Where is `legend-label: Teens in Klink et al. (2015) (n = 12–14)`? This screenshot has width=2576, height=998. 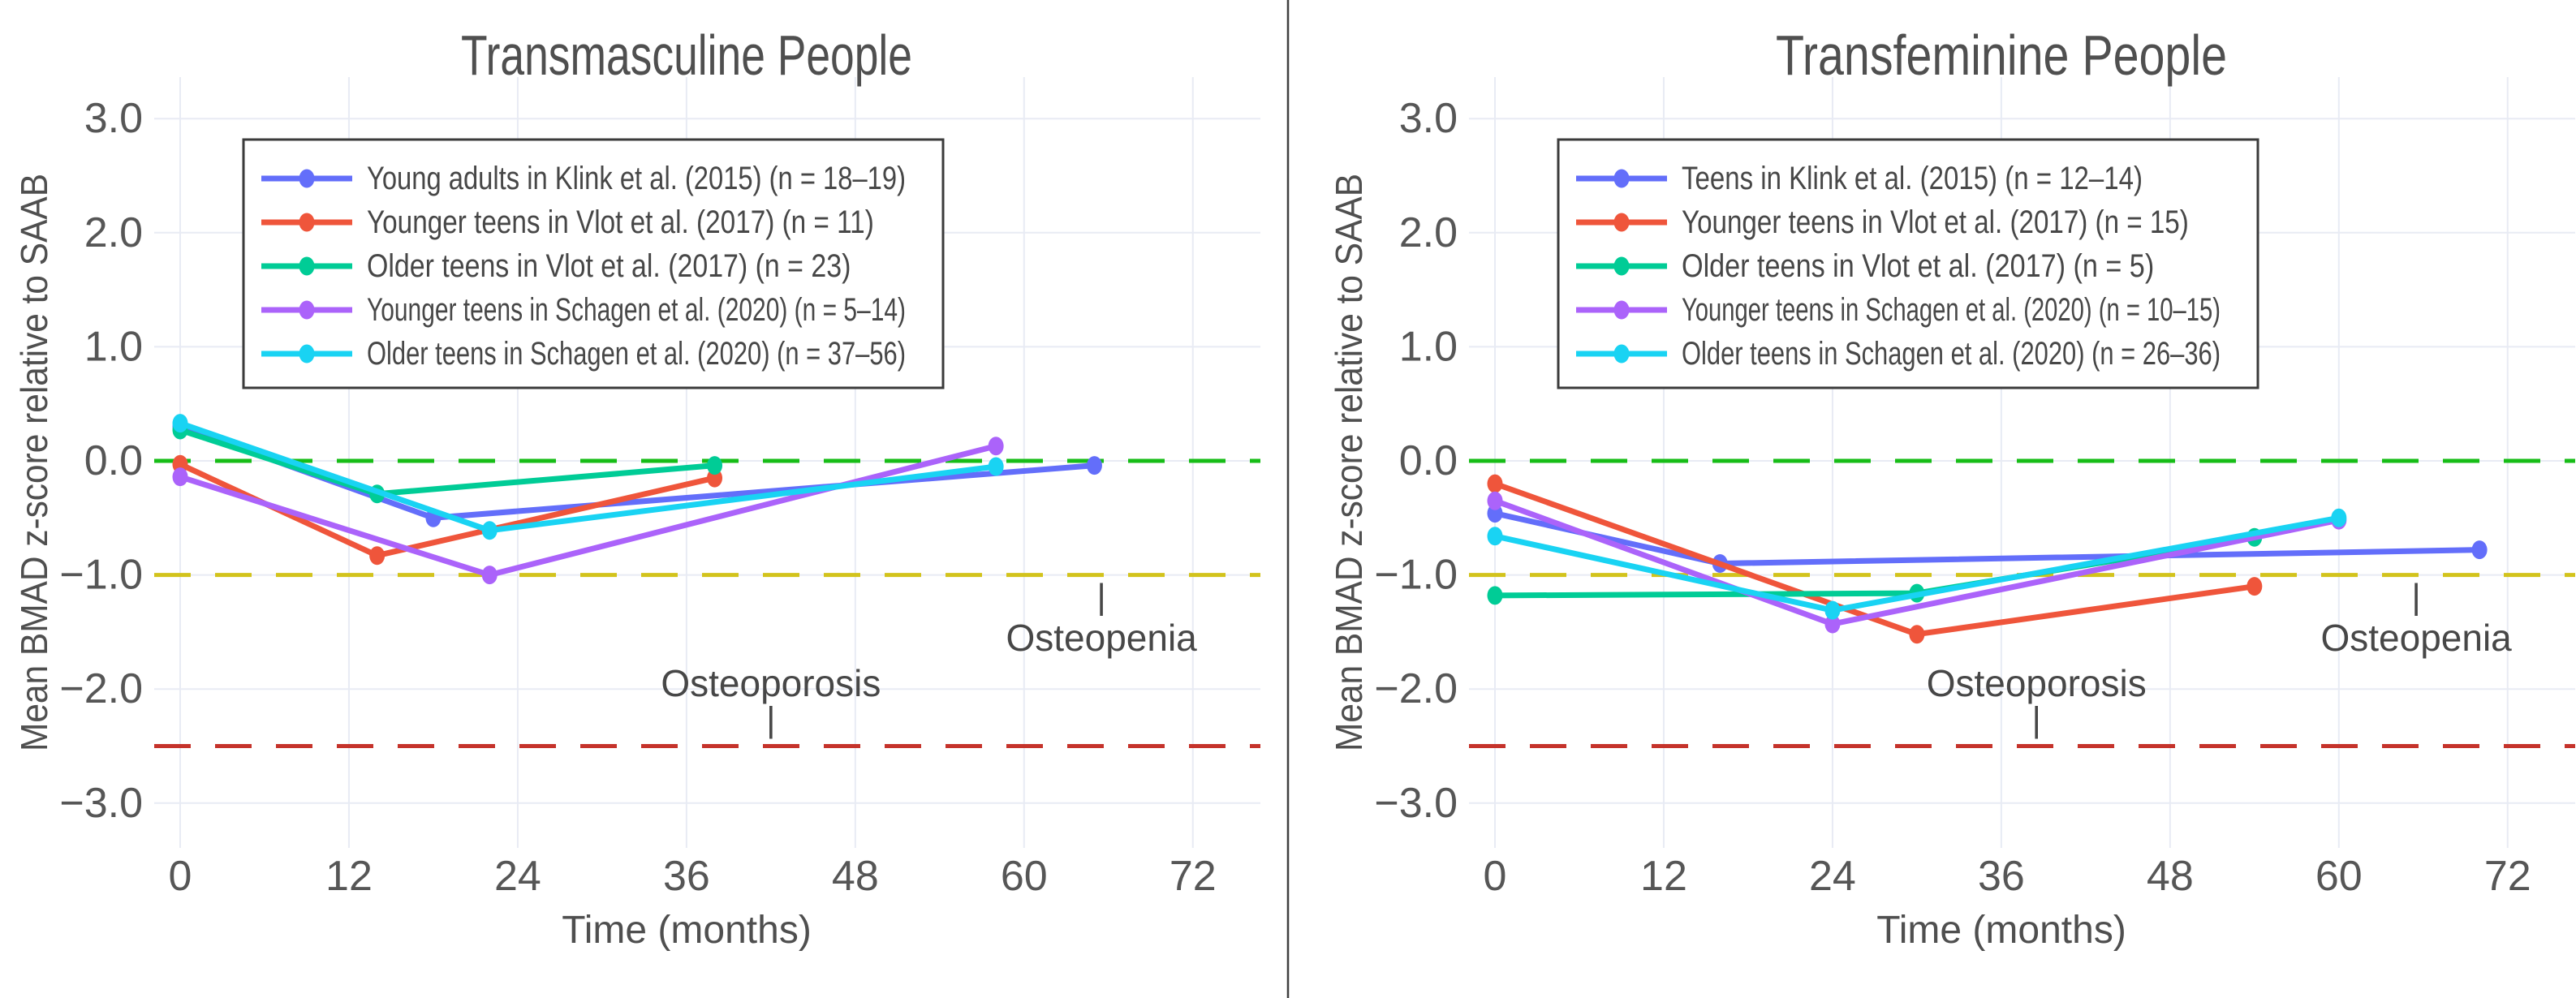
legend-label: Teens in Klink et al. (2015) (n = 12–14) is located at coordinates (1912, 178).